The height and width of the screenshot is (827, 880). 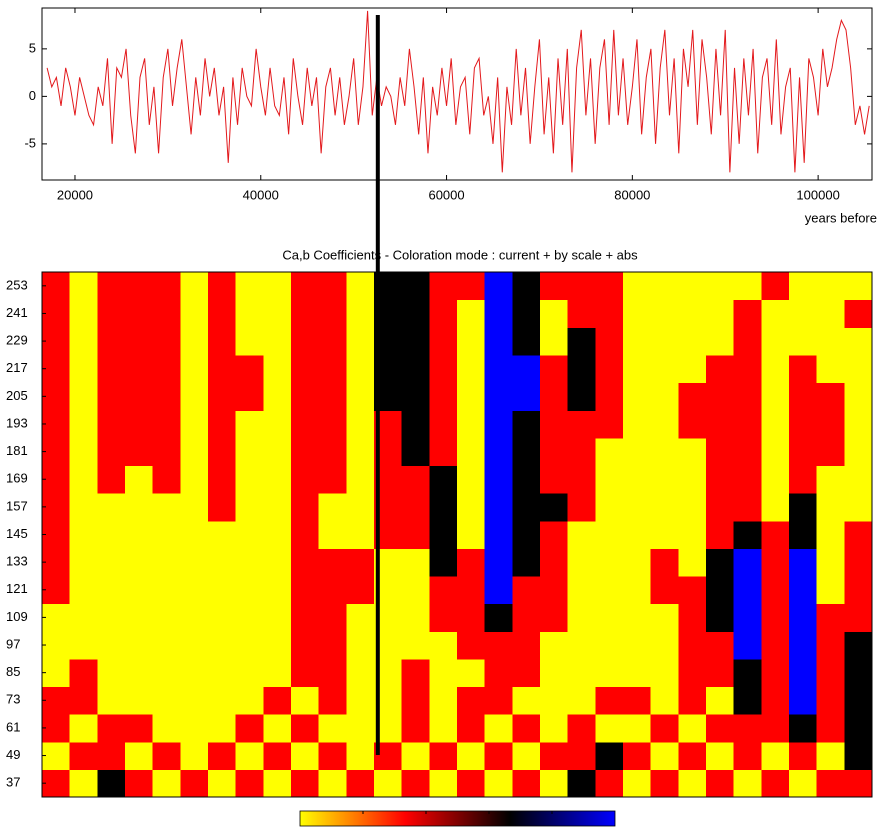 What do you see at coordinates (17, 616) in the screenshot?
I see `y-tick-label: 109` at bounding box center [17, 616].